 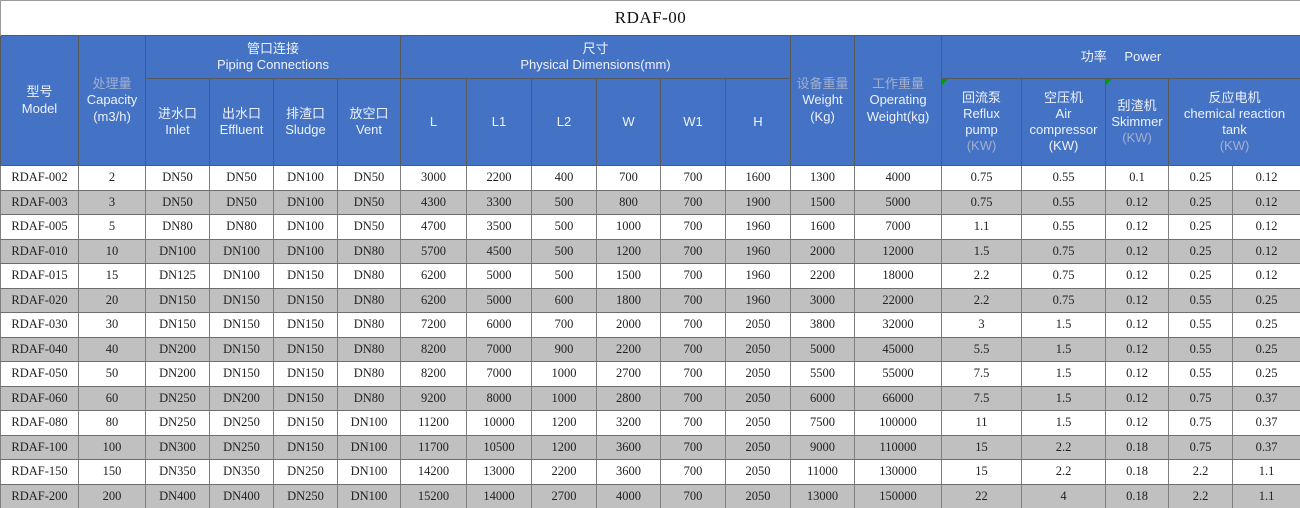 What do you see at coordinates (499, 472) in the screenshot?
I see `cell: 13000` at bounding box center [499, 472].